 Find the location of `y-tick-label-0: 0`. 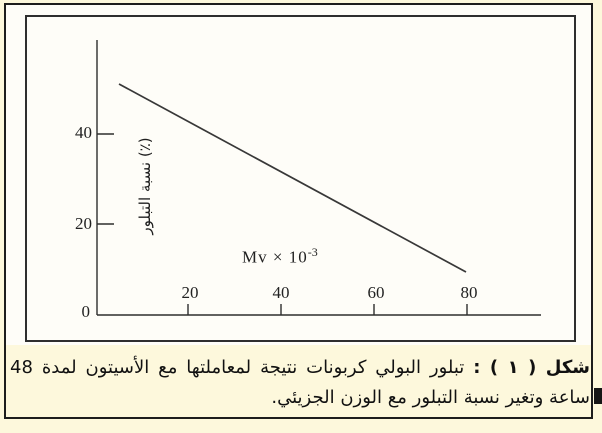

y-tick-label-0: 0 is located at coordinates (86, 311).